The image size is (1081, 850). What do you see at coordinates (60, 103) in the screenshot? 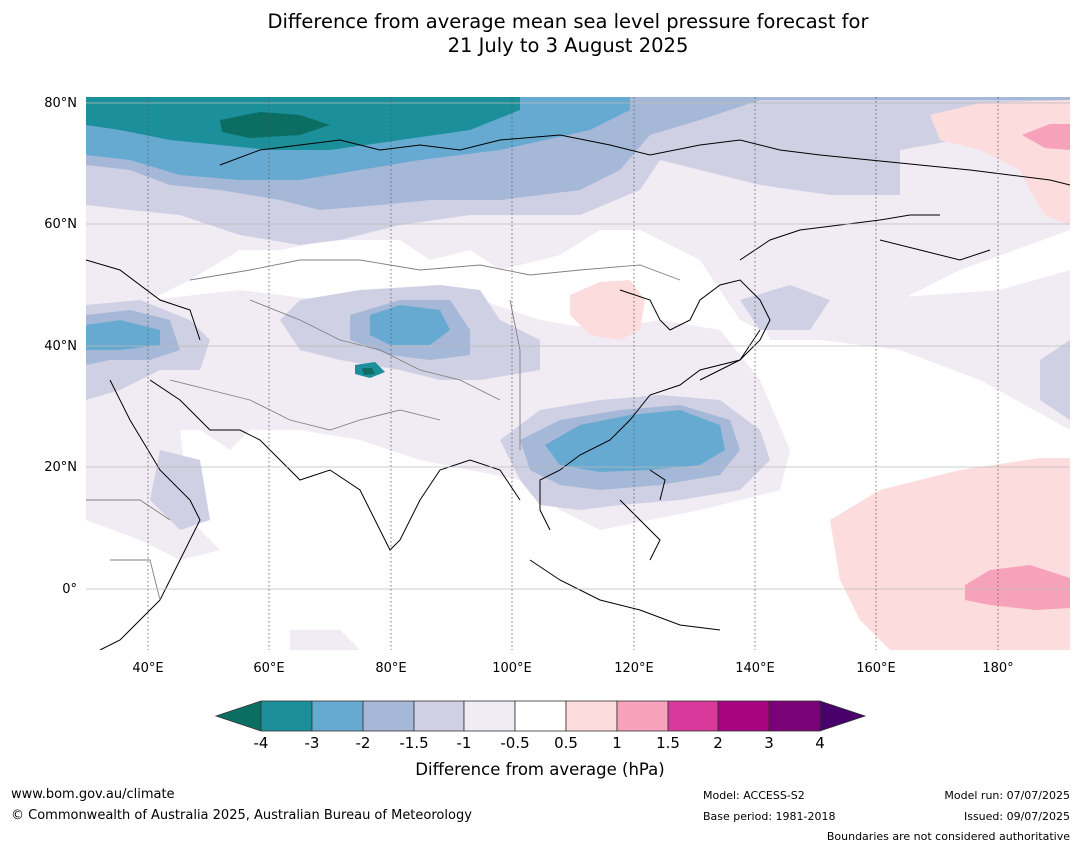
I see `lat-tick-label: 80°N` at bounding box center [60, 103].